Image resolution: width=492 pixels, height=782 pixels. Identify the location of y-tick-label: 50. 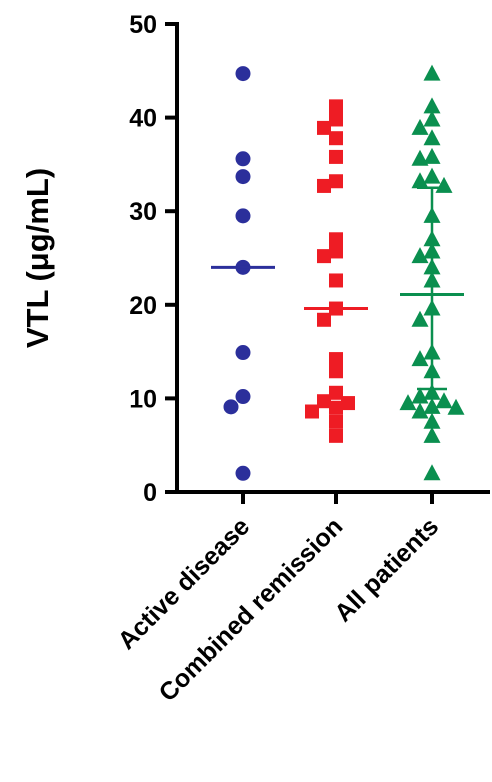
(143, 25).